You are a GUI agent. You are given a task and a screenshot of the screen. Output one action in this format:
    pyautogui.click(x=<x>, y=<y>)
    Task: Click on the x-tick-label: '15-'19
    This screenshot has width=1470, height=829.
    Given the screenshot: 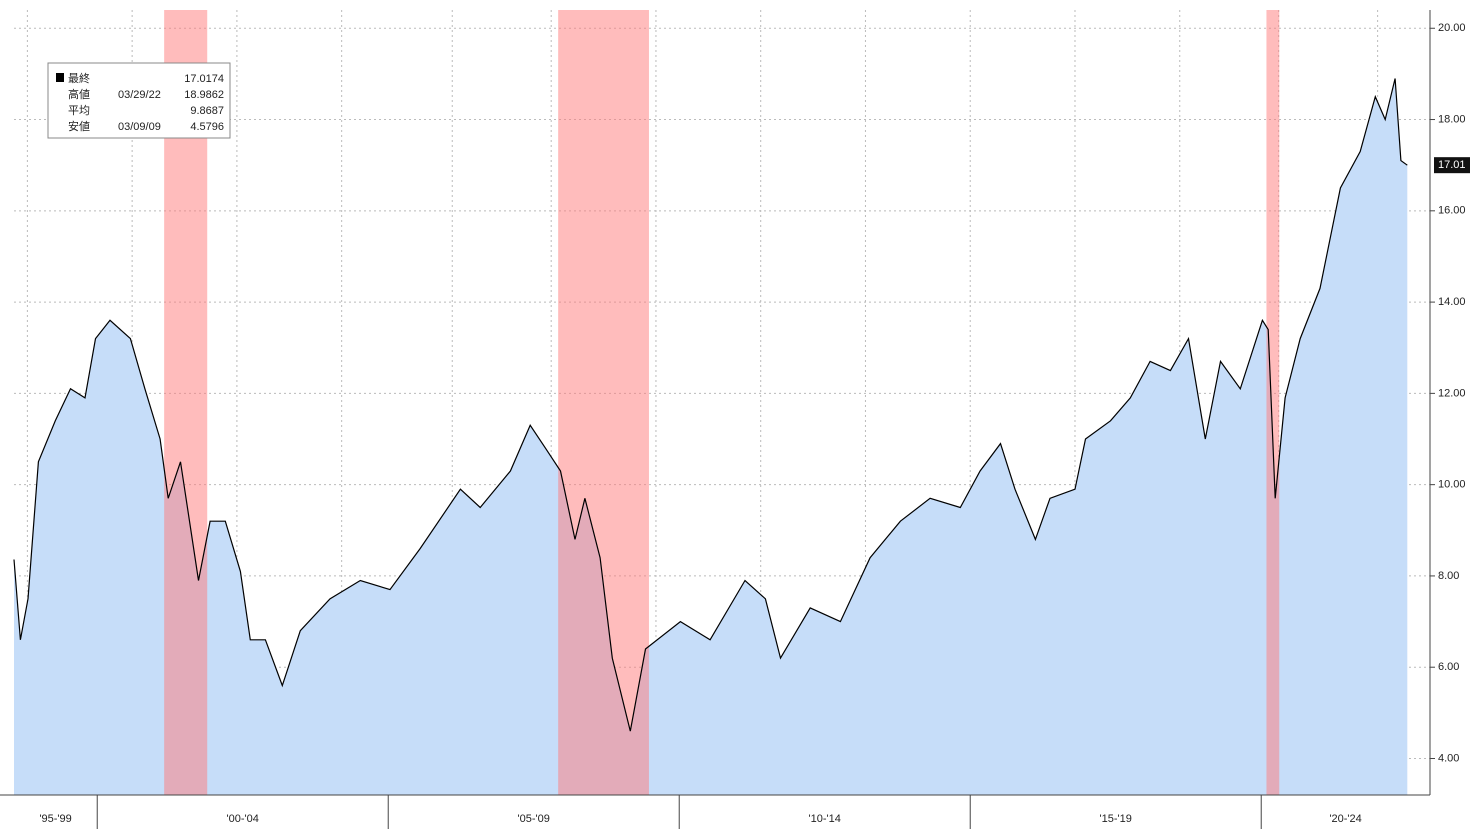 What is the action you would take?
    pyautogui.click(x=1116, y=819)
    